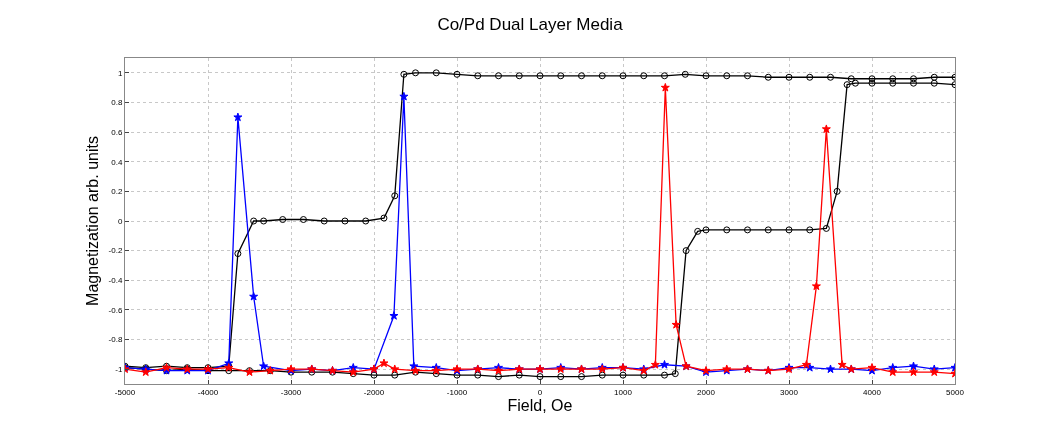 Image resolution: width=1060 pixels, height=444 pixels. Describe the element at coordinates (115, 310) in the screenshot. I see `y-tick-label: -0.6` at that location.